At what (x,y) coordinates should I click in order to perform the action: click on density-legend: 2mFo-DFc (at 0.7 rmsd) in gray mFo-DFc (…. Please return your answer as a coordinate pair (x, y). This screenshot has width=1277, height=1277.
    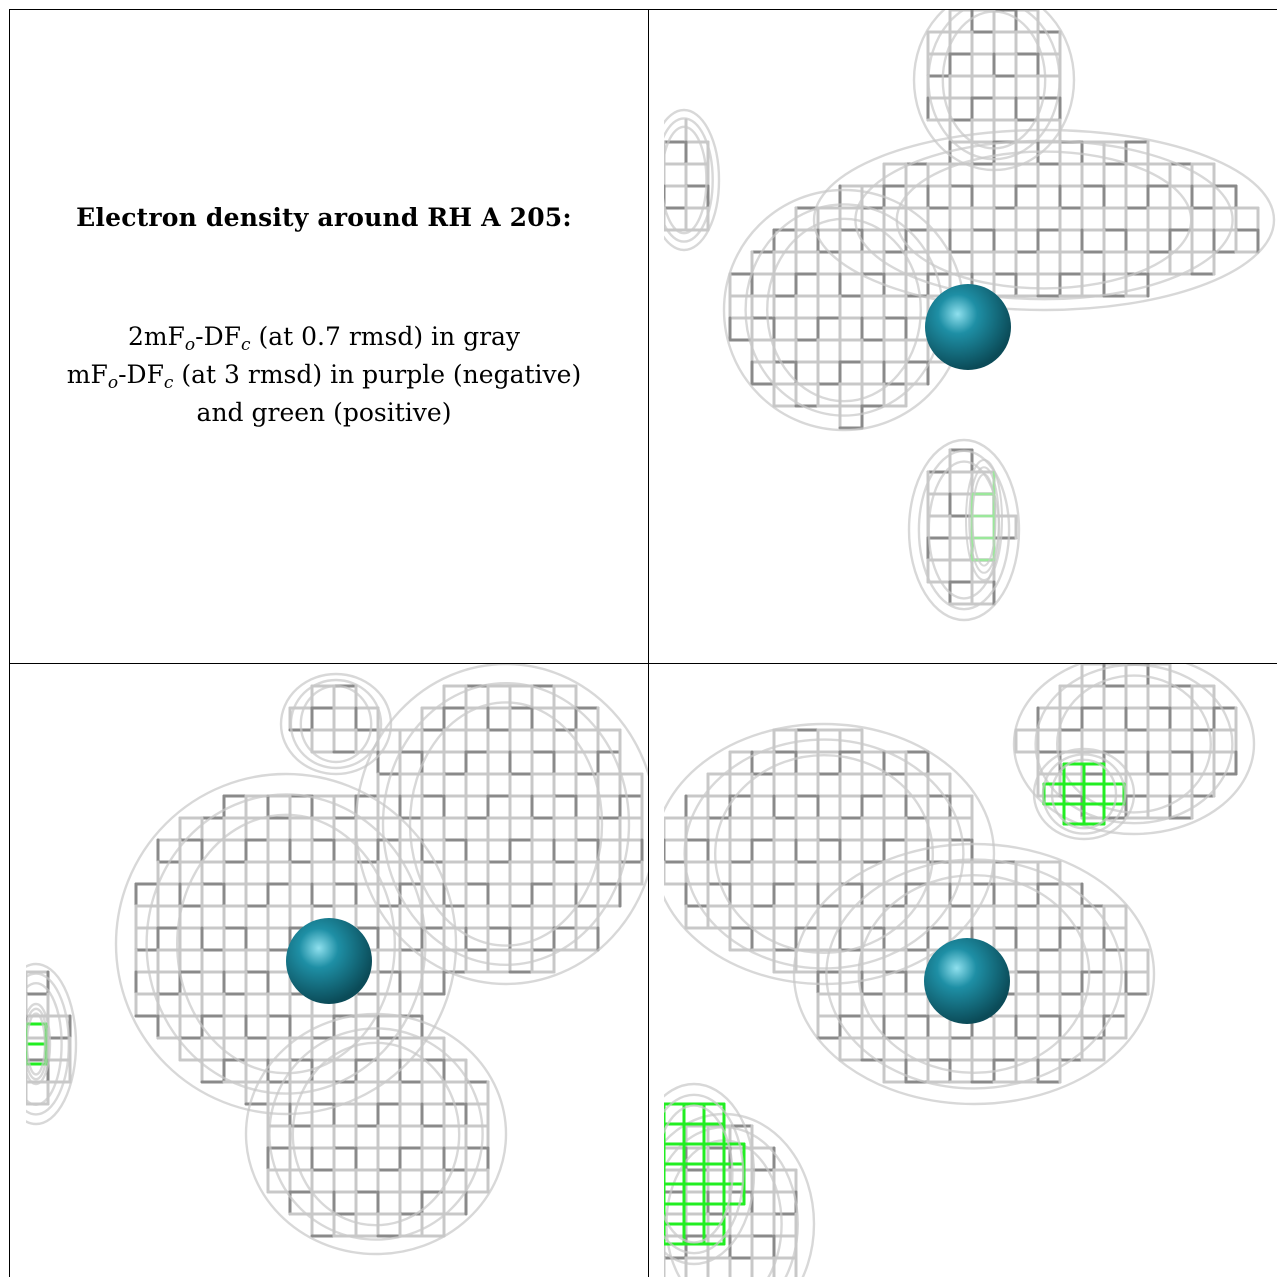
    Looking at the image, I should click on (324, 375).